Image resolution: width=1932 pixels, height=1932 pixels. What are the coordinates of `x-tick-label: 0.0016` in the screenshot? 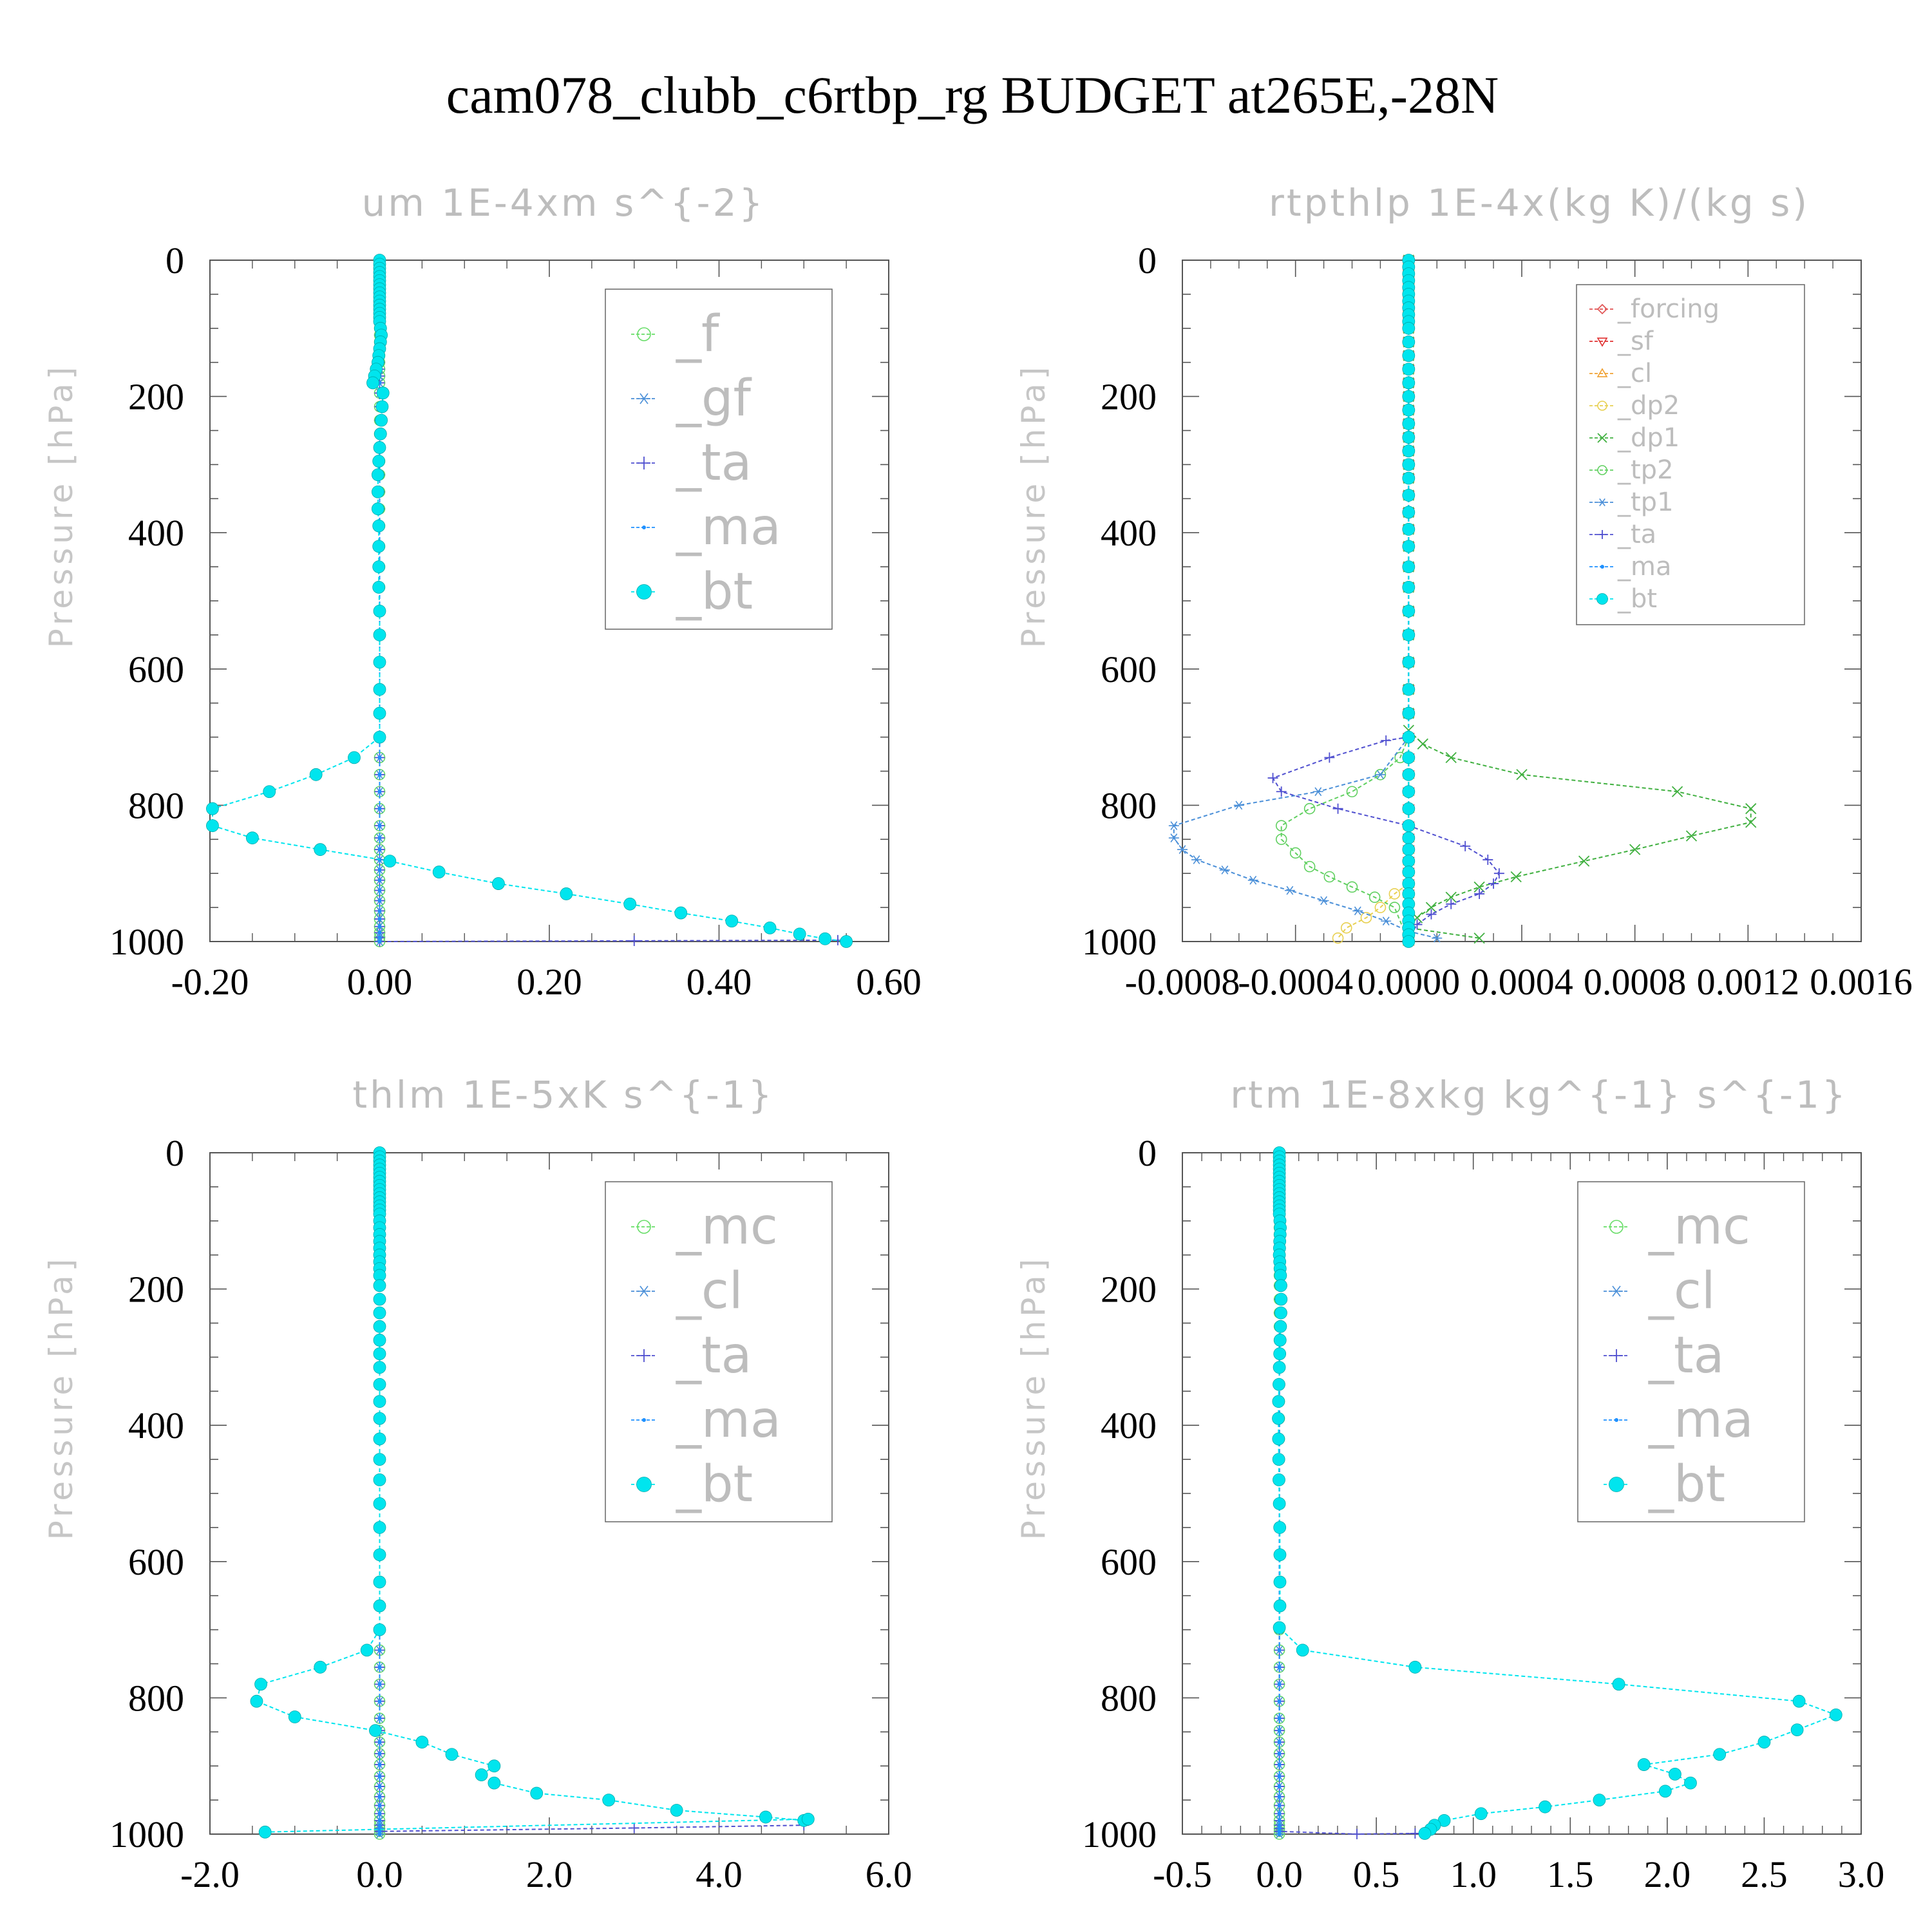 It's located at (1861, 982).